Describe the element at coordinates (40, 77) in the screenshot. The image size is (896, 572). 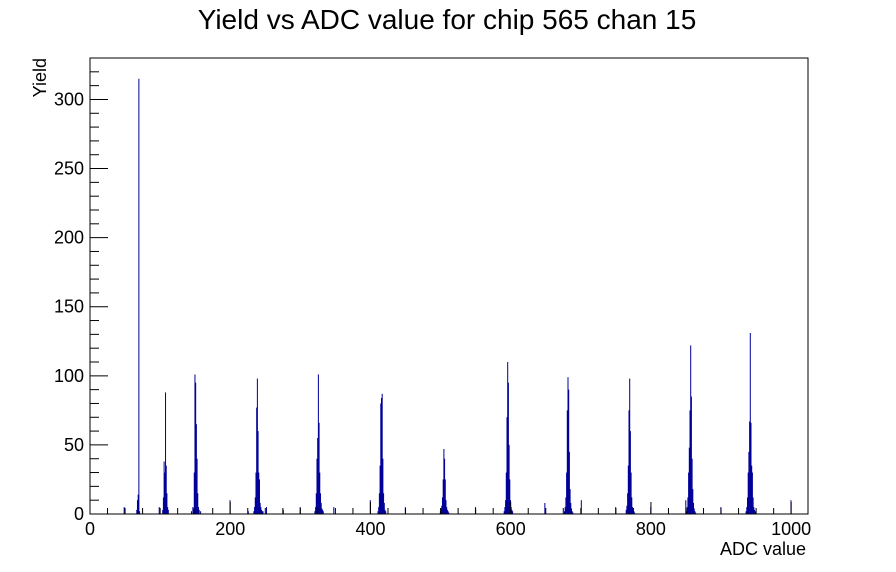
I see `y-axis-label: Yield` at that location.